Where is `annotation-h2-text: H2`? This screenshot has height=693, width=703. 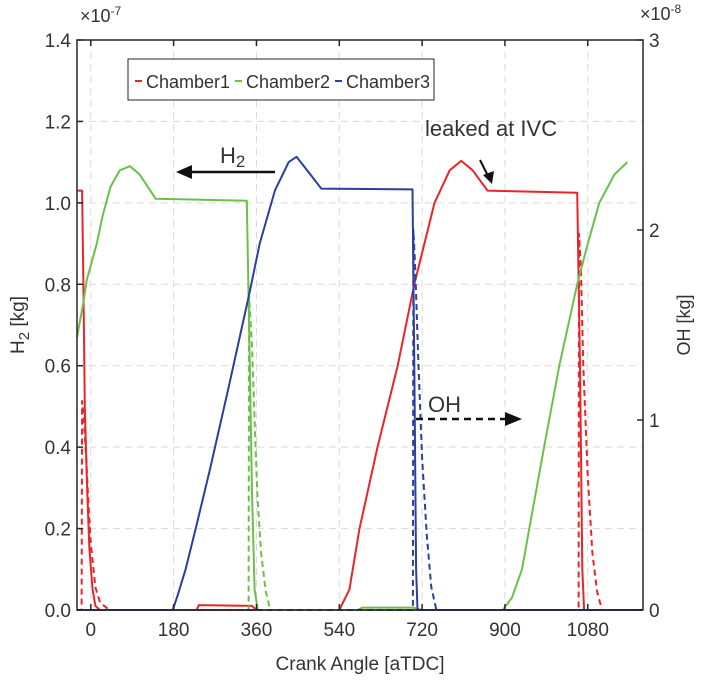
annotation-h2-text: H2 is located at coordinates (232, 157).